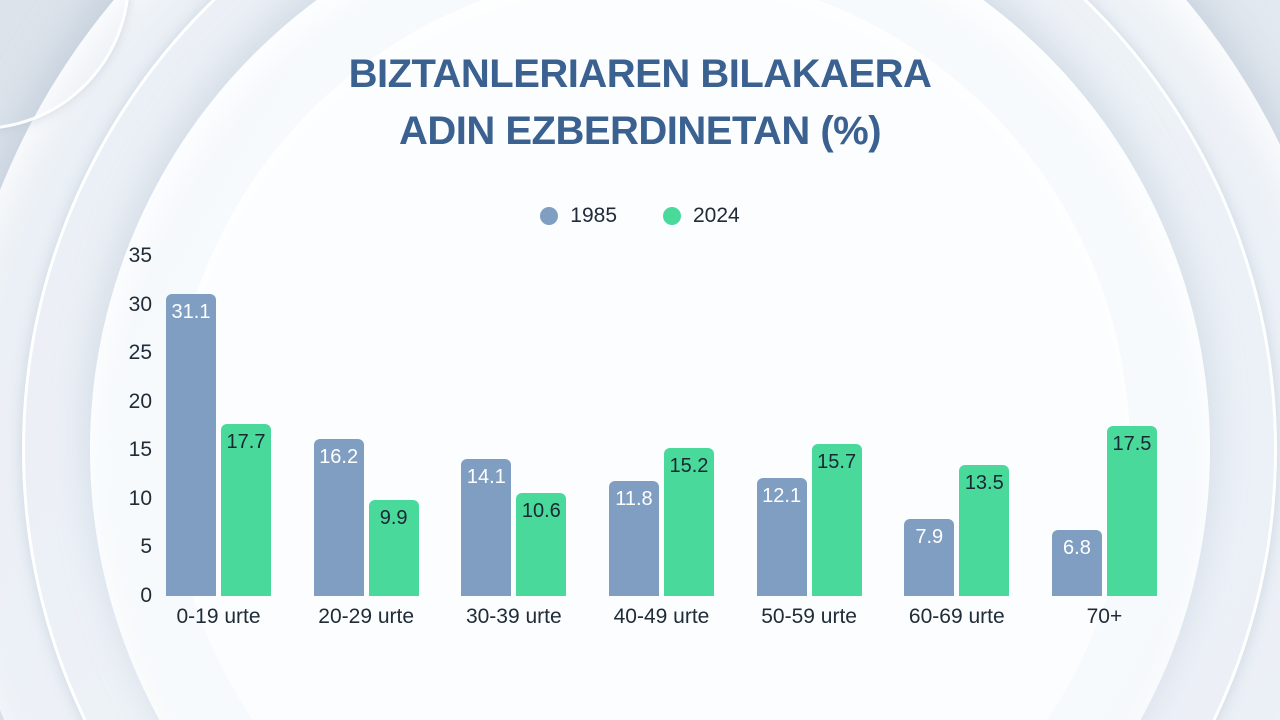 This screenshot has height=720, width=1280. What do you see at coordinates (140, 498) in the screenshot?
I see `y-axis-tick-10: 10` at bounding box center [140, 498].